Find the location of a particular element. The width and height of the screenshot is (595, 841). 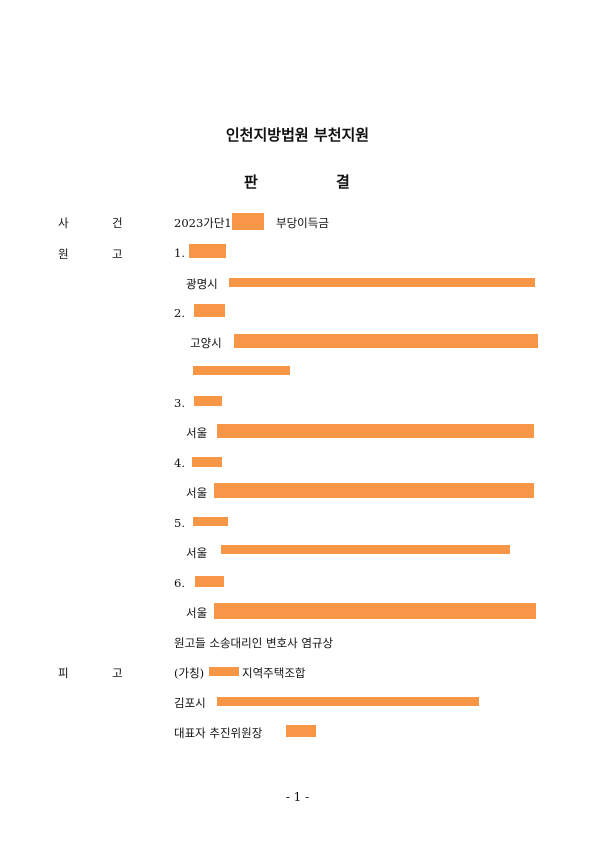

plaintiff-2-address: 고양시 is located at coordinates (206, 343).